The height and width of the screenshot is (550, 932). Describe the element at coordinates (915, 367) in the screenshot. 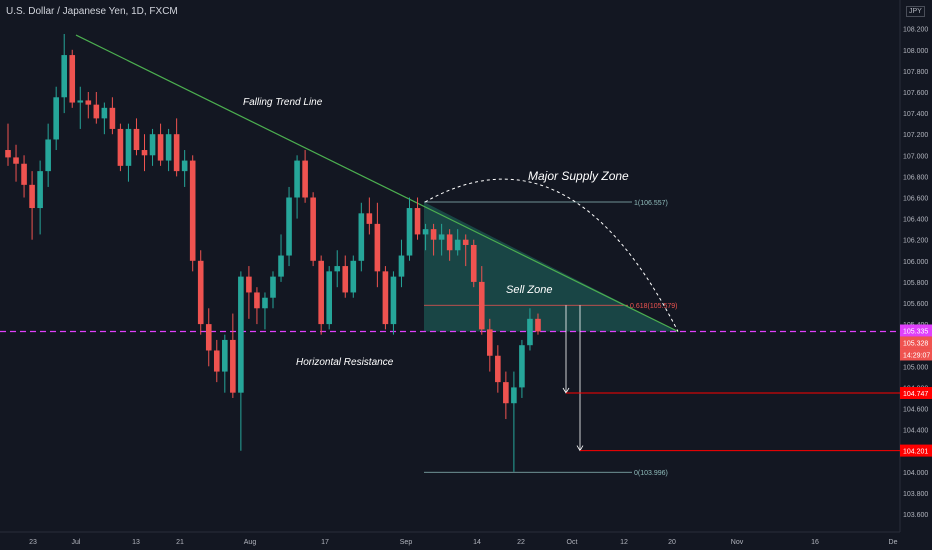

I see `y-tick-label: 105.000` at that location.